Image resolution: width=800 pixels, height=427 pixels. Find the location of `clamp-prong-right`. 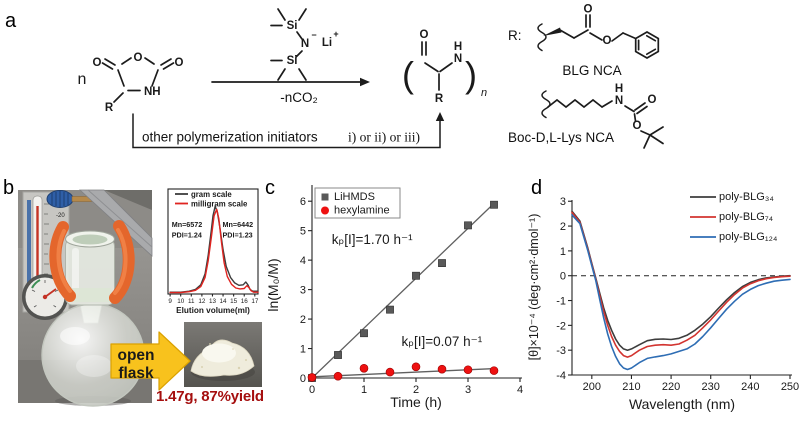

clamp-prong-right is located at coordinates (122, 262).